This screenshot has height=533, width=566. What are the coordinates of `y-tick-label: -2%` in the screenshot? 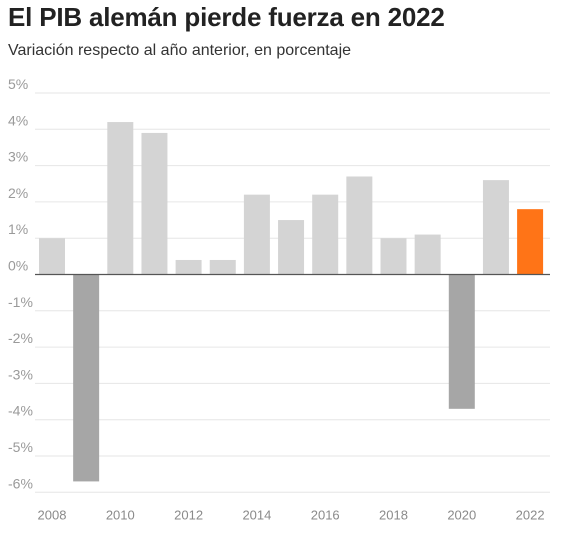 It's located at (20, 338).